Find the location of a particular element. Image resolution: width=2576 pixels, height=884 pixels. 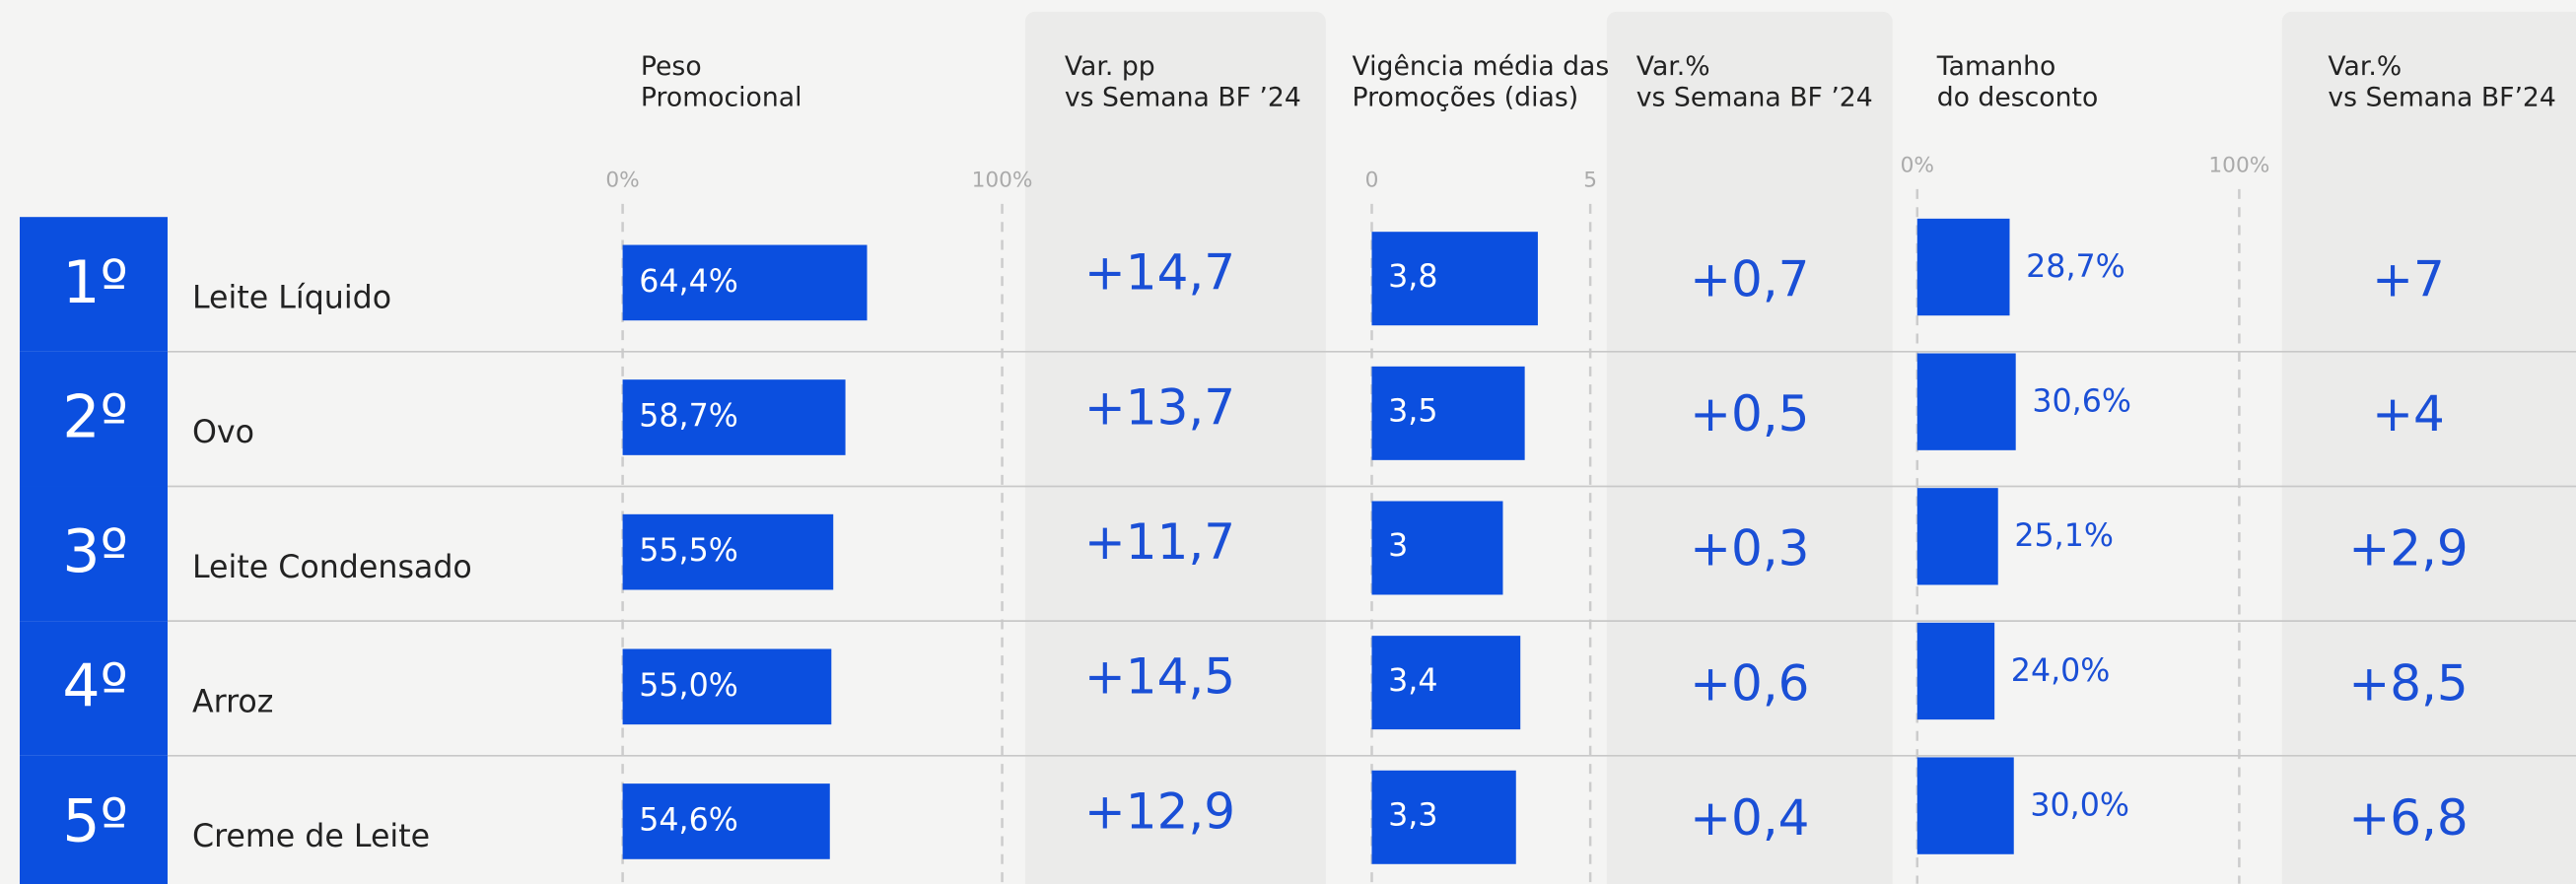

bar-label: 30,0% is located at coordinates (2080, 805).